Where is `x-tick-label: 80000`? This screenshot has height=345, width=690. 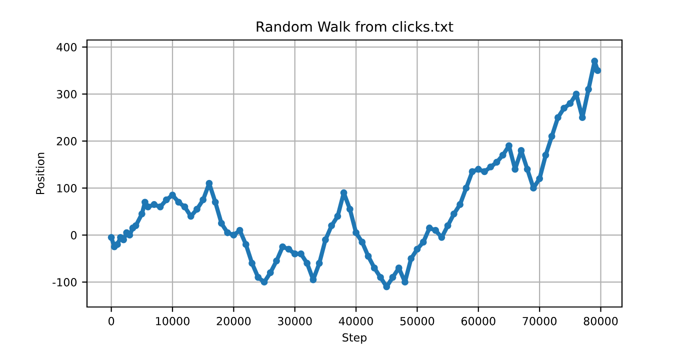
x-tick-label: 80000 is located at coordinates (601, 321).